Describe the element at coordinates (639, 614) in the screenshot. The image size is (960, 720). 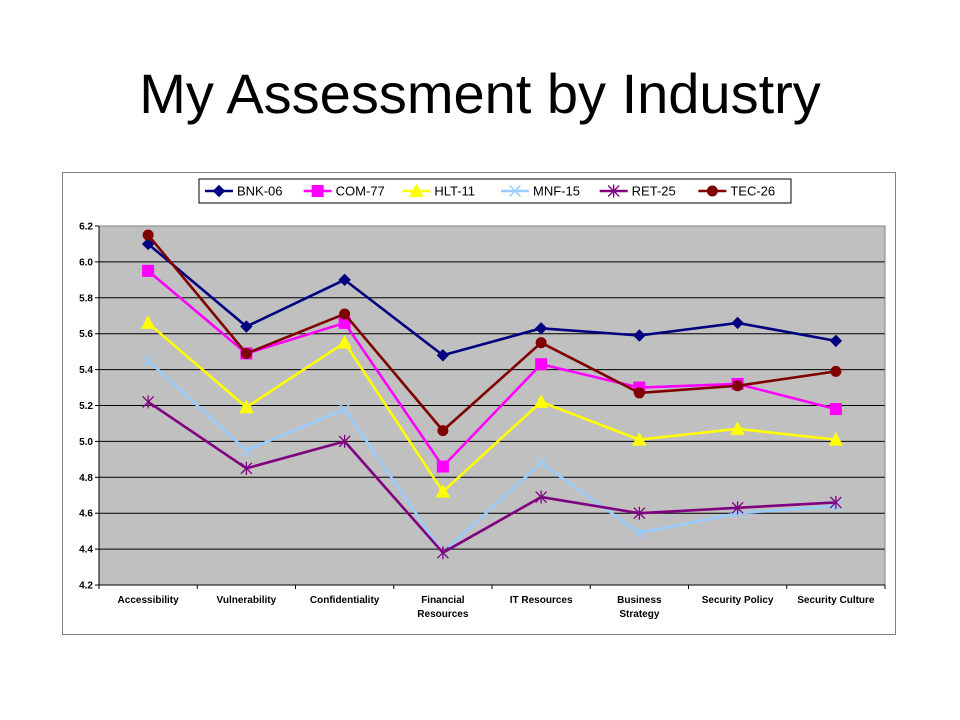
I see `x-tick-label: Strategy` at that location.